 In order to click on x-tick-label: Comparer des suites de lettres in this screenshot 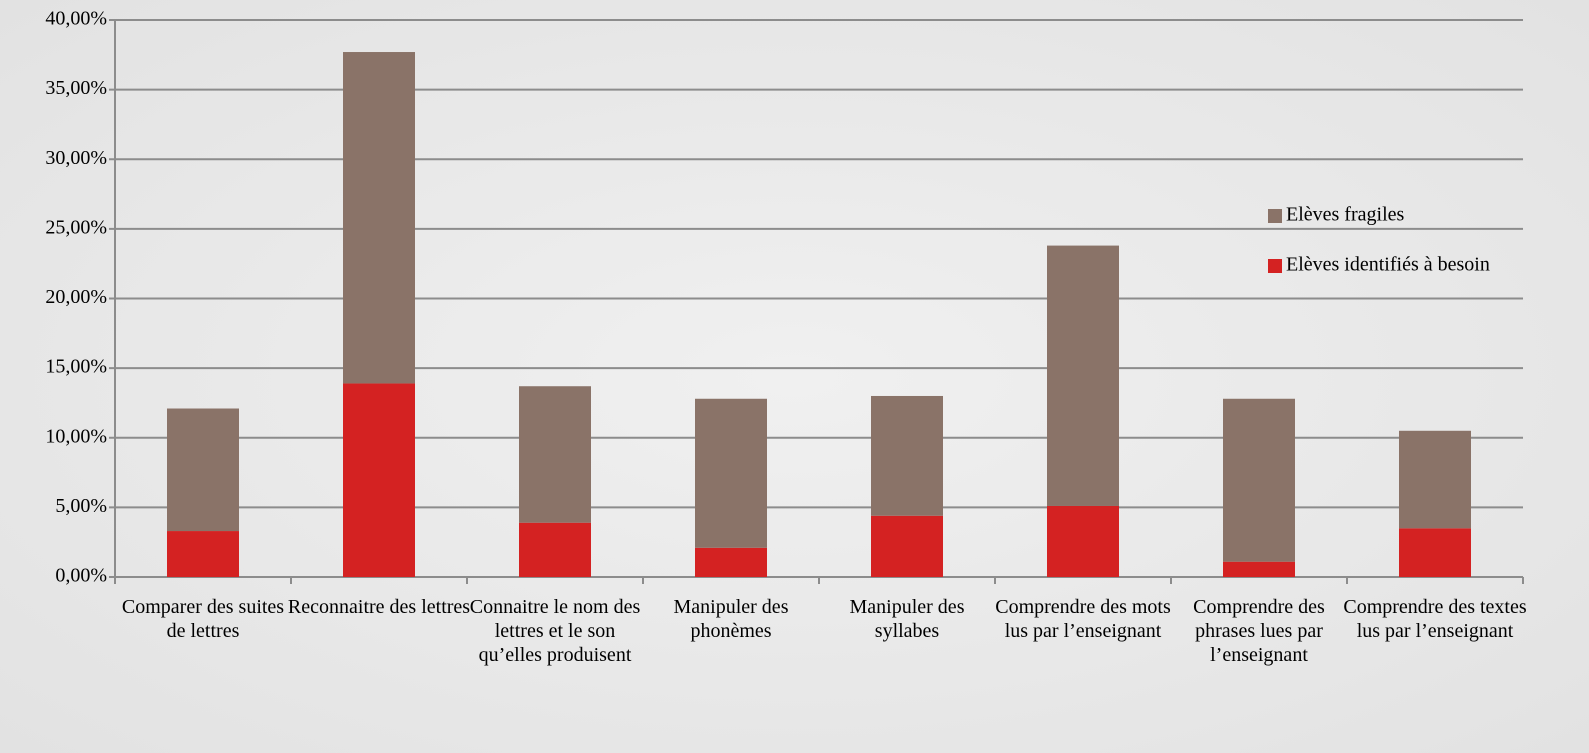, I will do `click(203, 619)`.